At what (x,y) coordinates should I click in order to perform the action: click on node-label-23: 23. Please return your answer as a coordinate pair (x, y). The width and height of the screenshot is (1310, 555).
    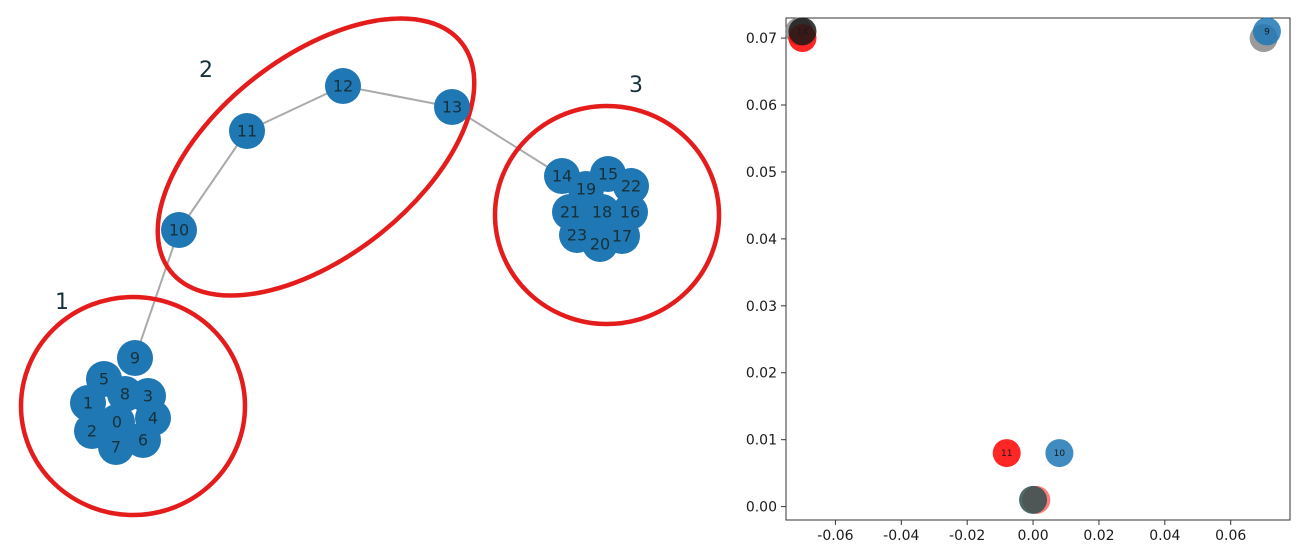
    Looking at the image, I should click on (577, 235).